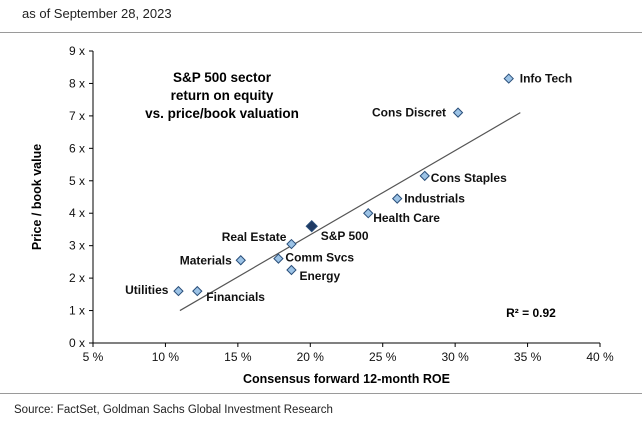 This screenshot has width=642, height=430. Describe the element at coordinates (455, 357) in the screenshot. I see `x-tick-label: 30 %` at that location.